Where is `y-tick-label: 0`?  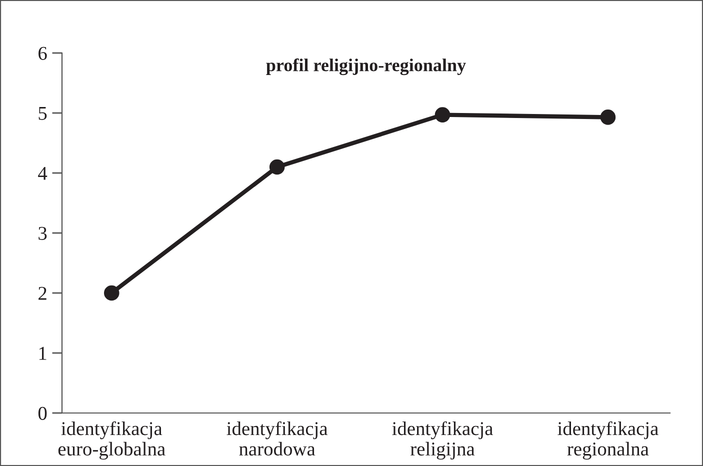 y-tick-label: 0 is located at coordinates (42, 413).